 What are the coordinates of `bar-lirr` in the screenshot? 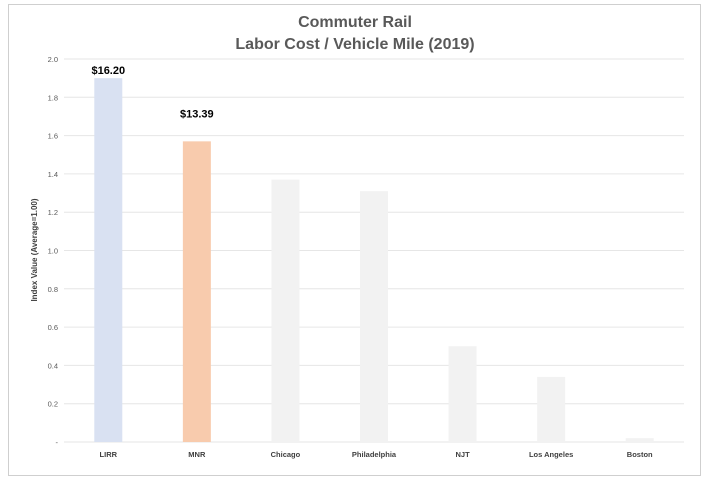 It's located at (108, 260).